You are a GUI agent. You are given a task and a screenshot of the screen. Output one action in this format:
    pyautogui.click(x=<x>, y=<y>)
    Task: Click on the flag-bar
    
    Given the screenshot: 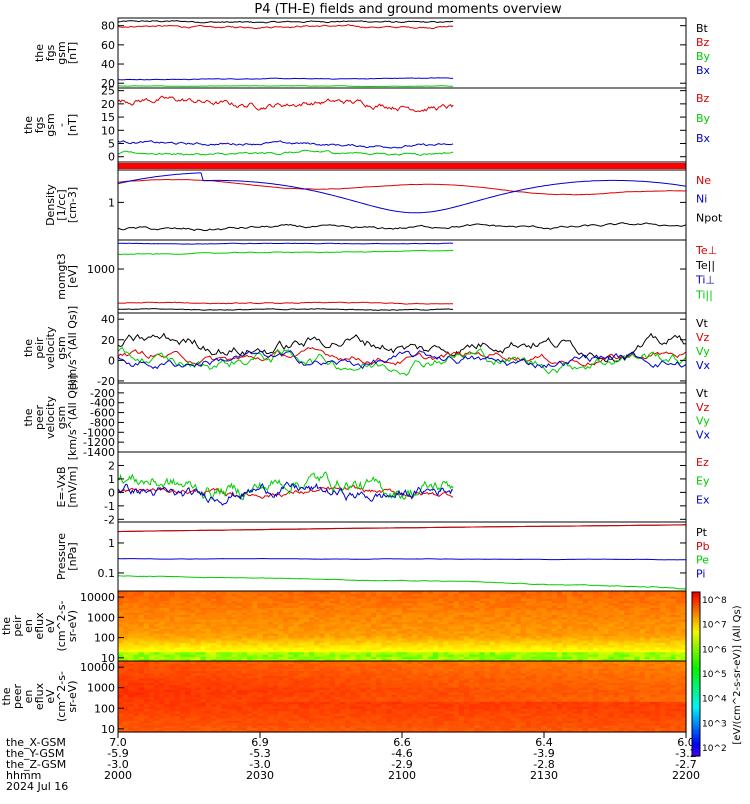 What is the action you would take?
    pyautogui.click(x=402, y=166)
    